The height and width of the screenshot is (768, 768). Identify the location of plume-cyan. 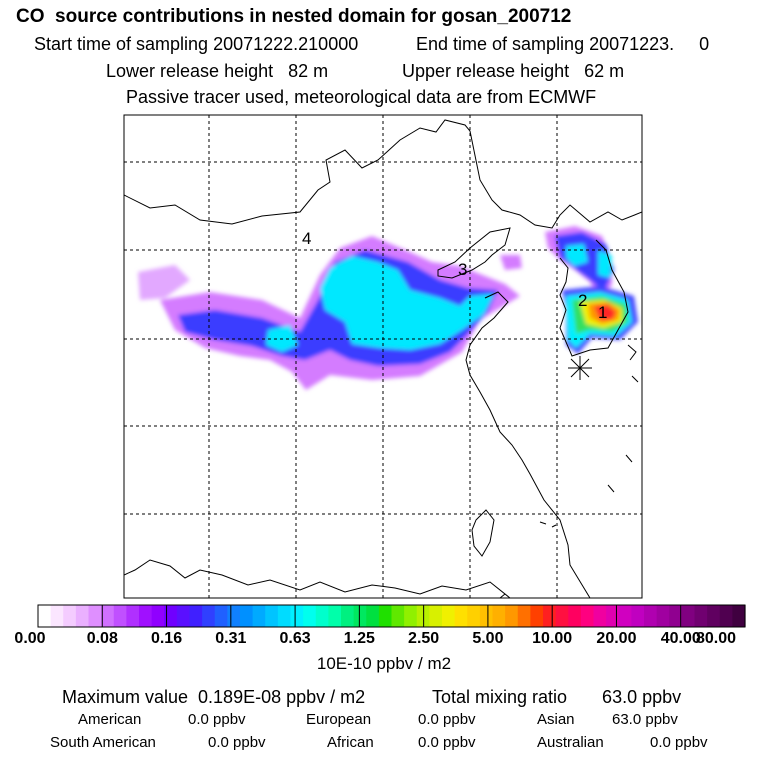
(407, 303).